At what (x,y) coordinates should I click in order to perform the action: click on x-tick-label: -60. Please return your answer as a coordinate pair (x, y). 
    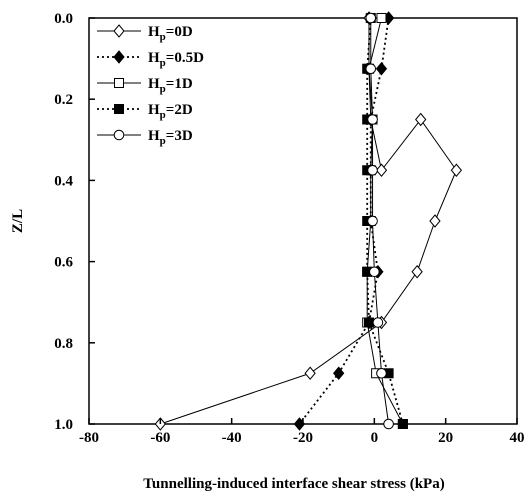
    Looking at the image, I should click on (160, 438).